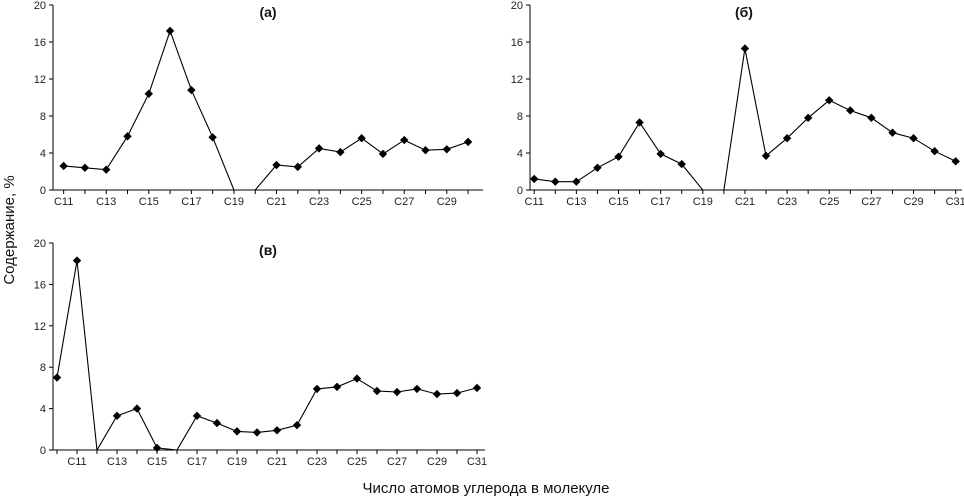 The image size is (964, 499). Describe the element at coordinates (477, 462) in the screenshot. I see `x-tick-label: C31` at that location.